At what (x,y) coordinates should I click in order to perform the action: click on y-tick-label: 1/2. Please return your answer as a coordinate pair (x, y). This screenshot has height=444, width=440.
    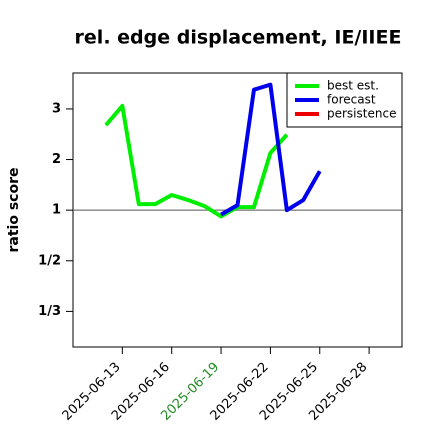
    Looking at the image, I should click on (49, 260).